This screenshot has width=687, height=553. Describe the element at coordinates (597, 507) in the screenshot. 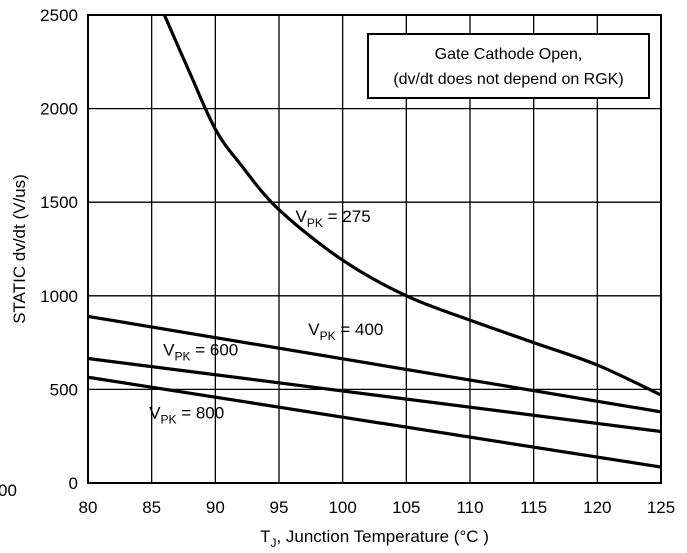

I see `x-tick-label: 120` at that location.